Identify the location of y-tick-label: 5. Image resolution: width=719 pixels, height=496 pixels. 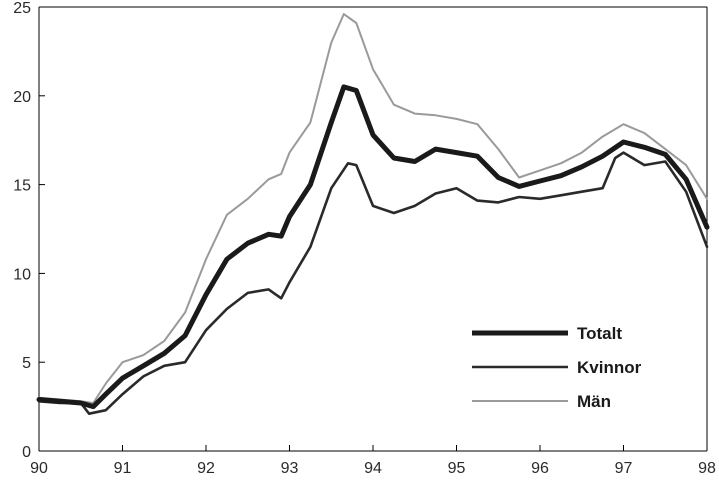
(26, 363).